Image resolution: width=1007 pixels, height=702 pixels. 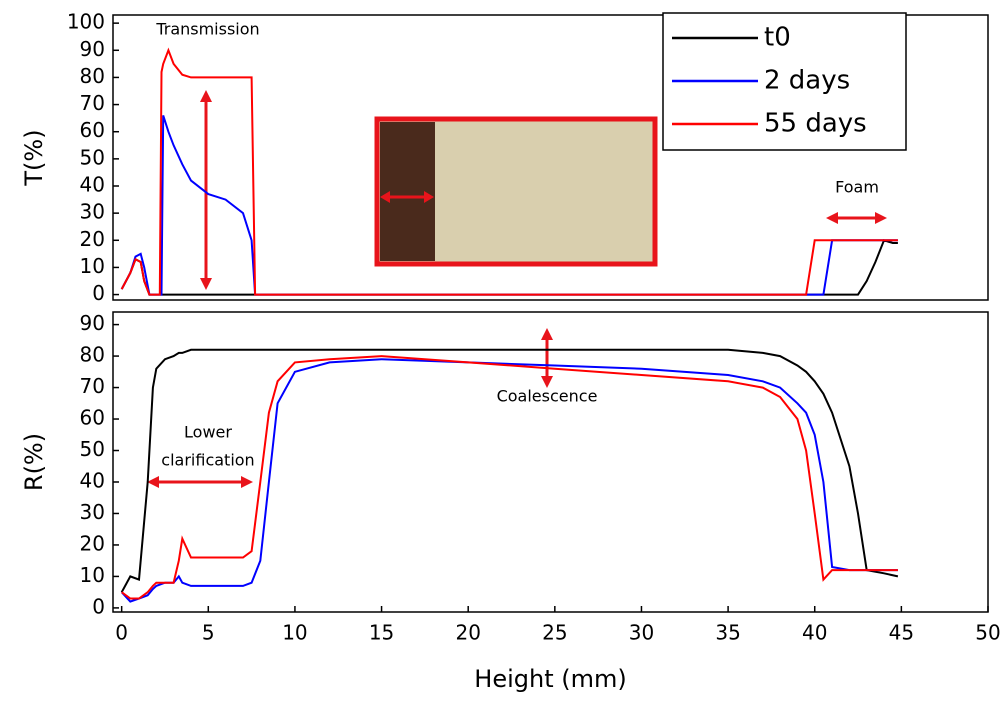 I want to click on legend-label: t0, so click(x=777, y=38).